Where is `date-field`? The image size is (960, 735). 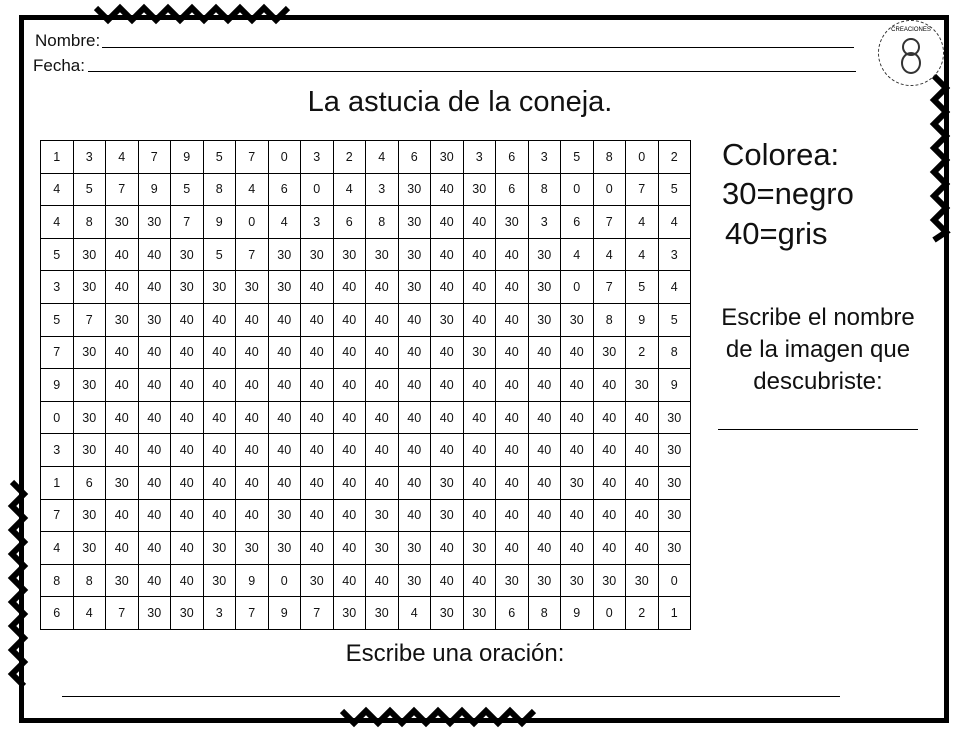
date-field is located at coordinates (472, 71).